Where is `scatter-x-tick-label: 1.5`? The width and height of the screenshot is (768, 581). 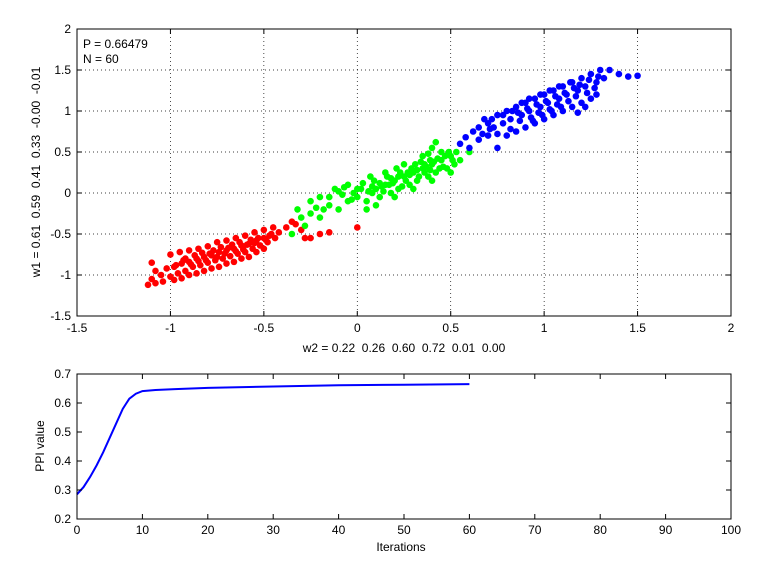
scatter-x-tick-label: 1.5 is located at coordinates (637, 328).